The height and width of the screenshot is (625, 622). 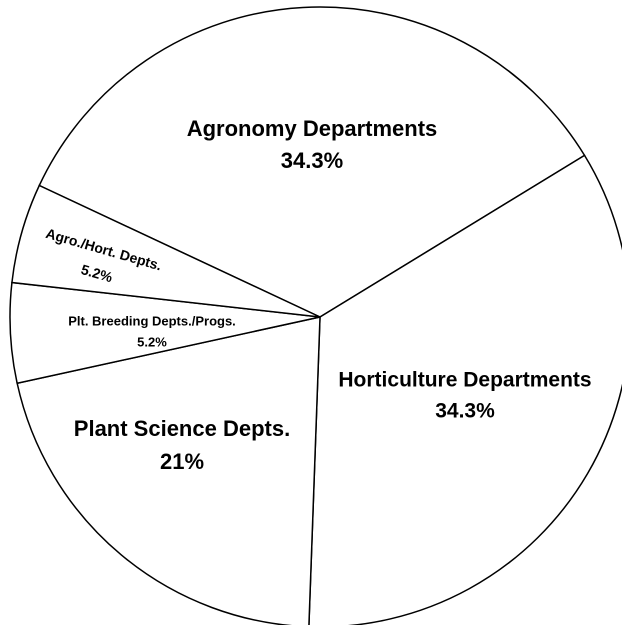 What do you see at coordinates (152, 320) in the screenshot?
I see `slice-label: Plt. Breeding Depts./Progs.` at bounding box center [152, 320].